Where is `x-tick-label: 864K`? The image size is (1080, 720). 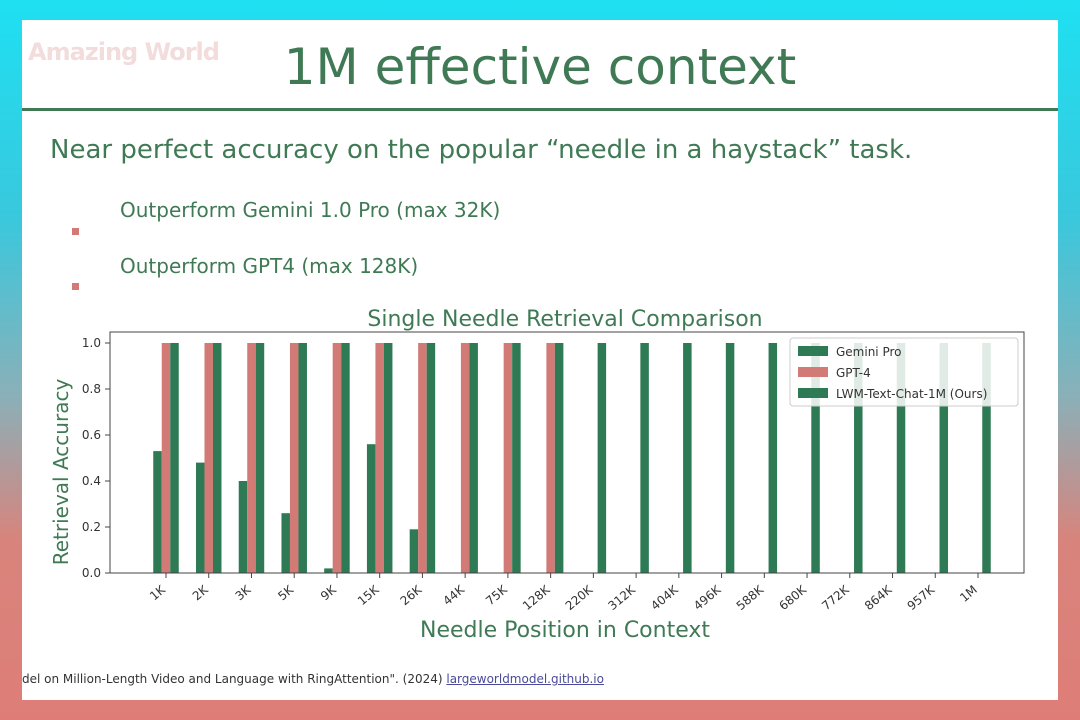 x-tick-label: 864K is located at coordinates (878, 597).